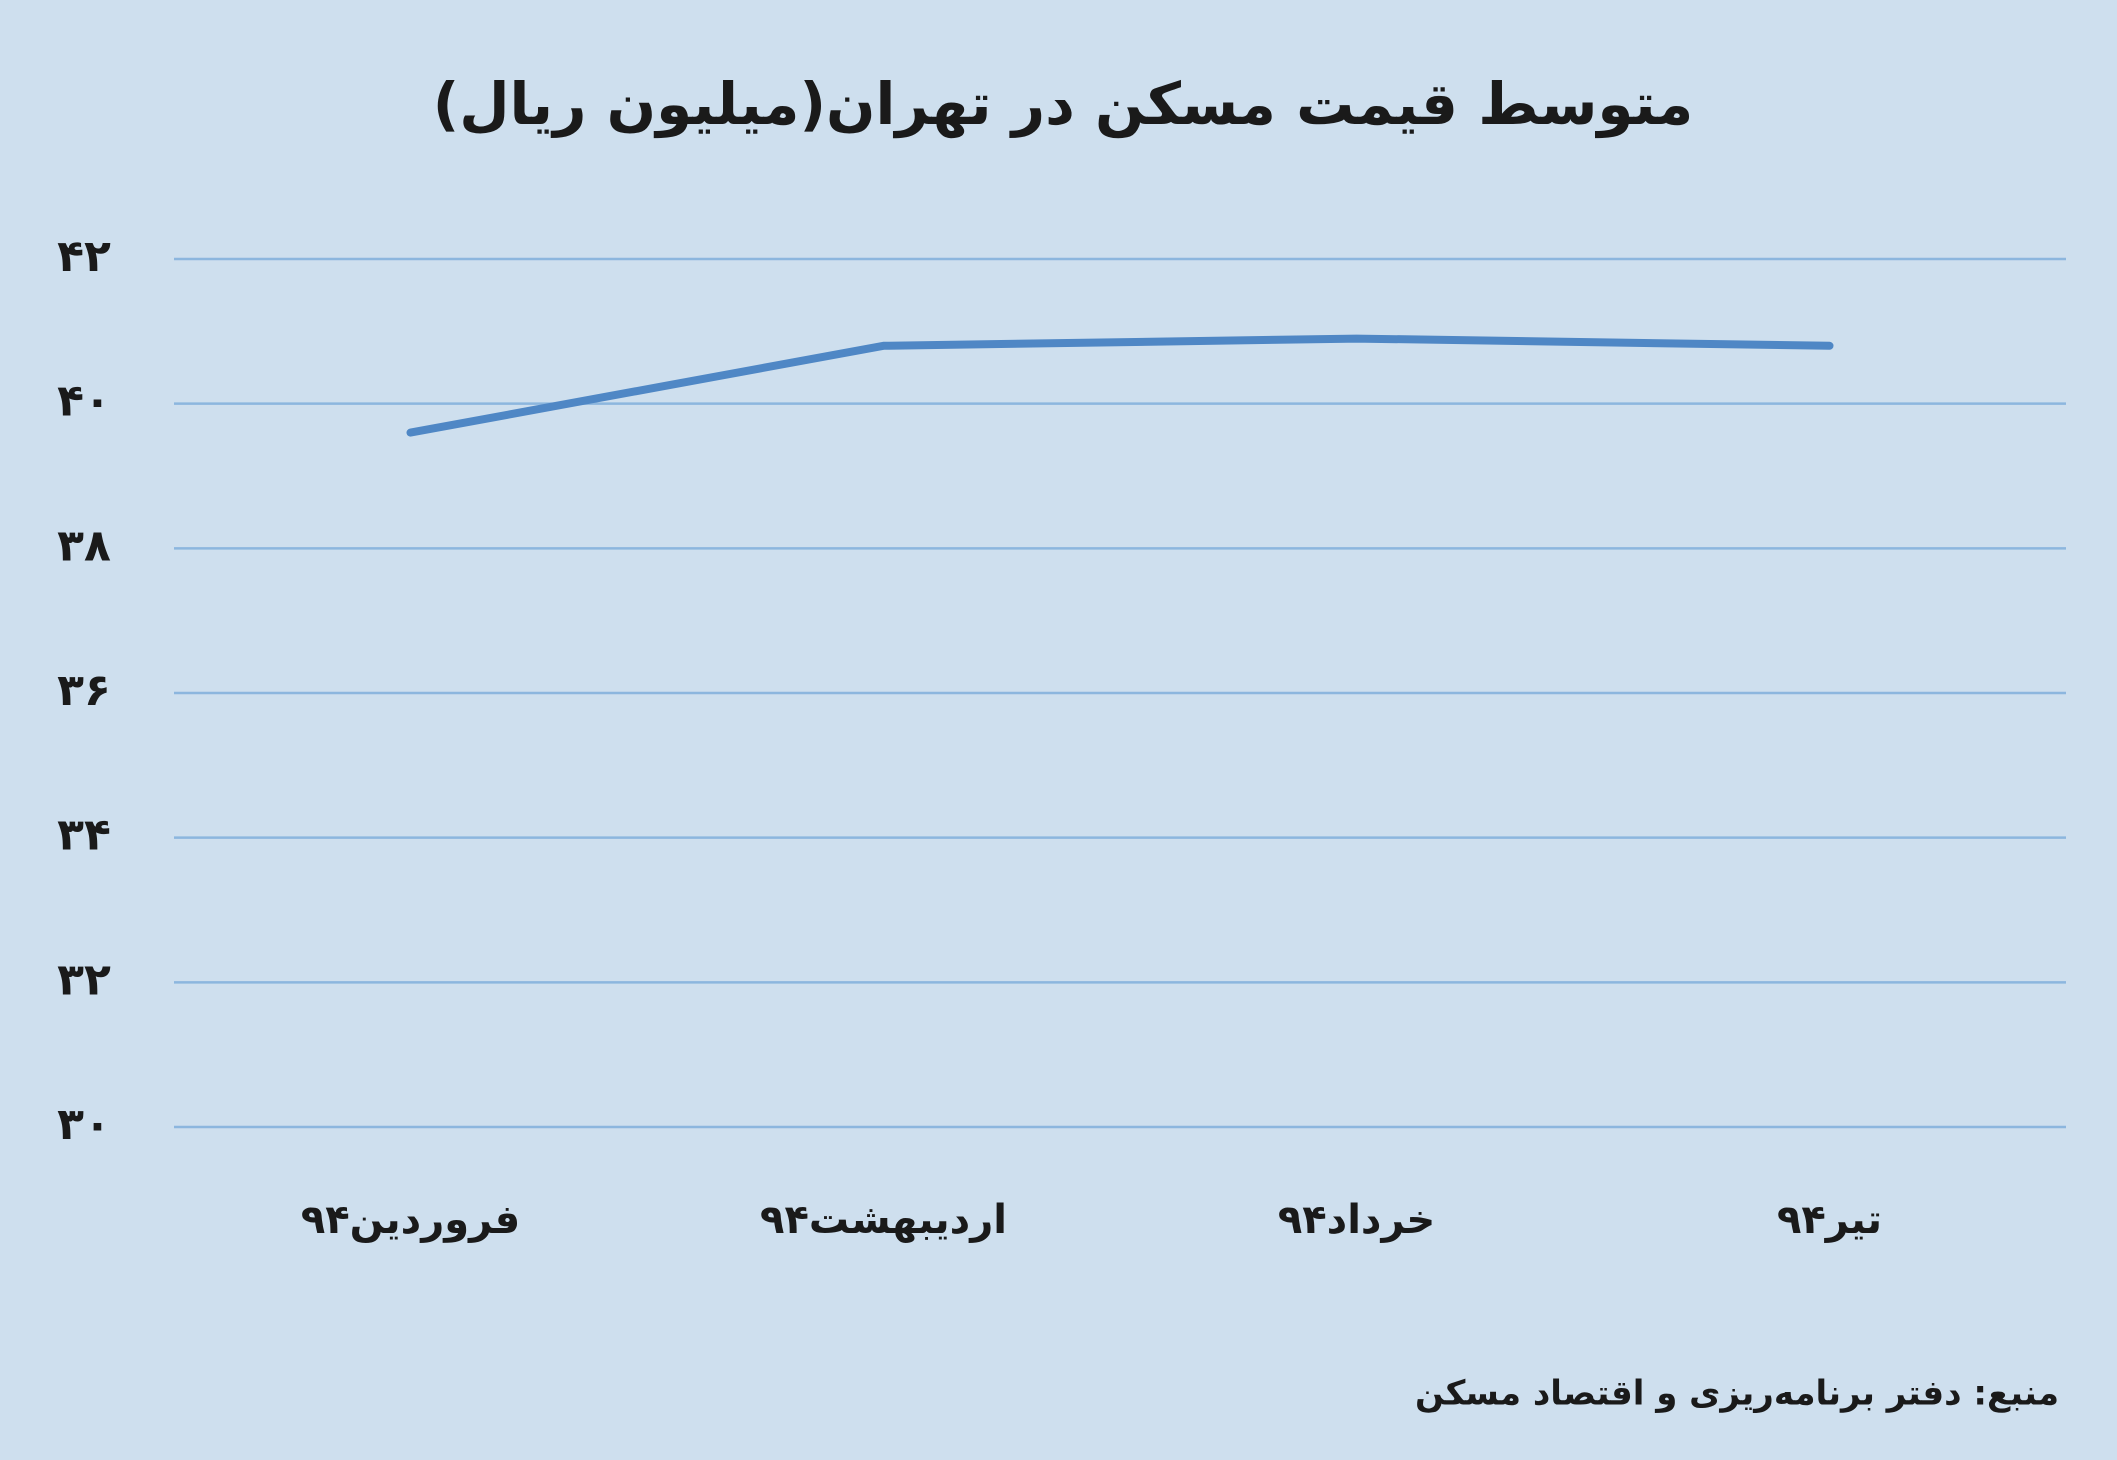 The width and height of the screenshot is (2117, 1460). I want to click on y-tick-label: ۴۰, so click(84, 401).